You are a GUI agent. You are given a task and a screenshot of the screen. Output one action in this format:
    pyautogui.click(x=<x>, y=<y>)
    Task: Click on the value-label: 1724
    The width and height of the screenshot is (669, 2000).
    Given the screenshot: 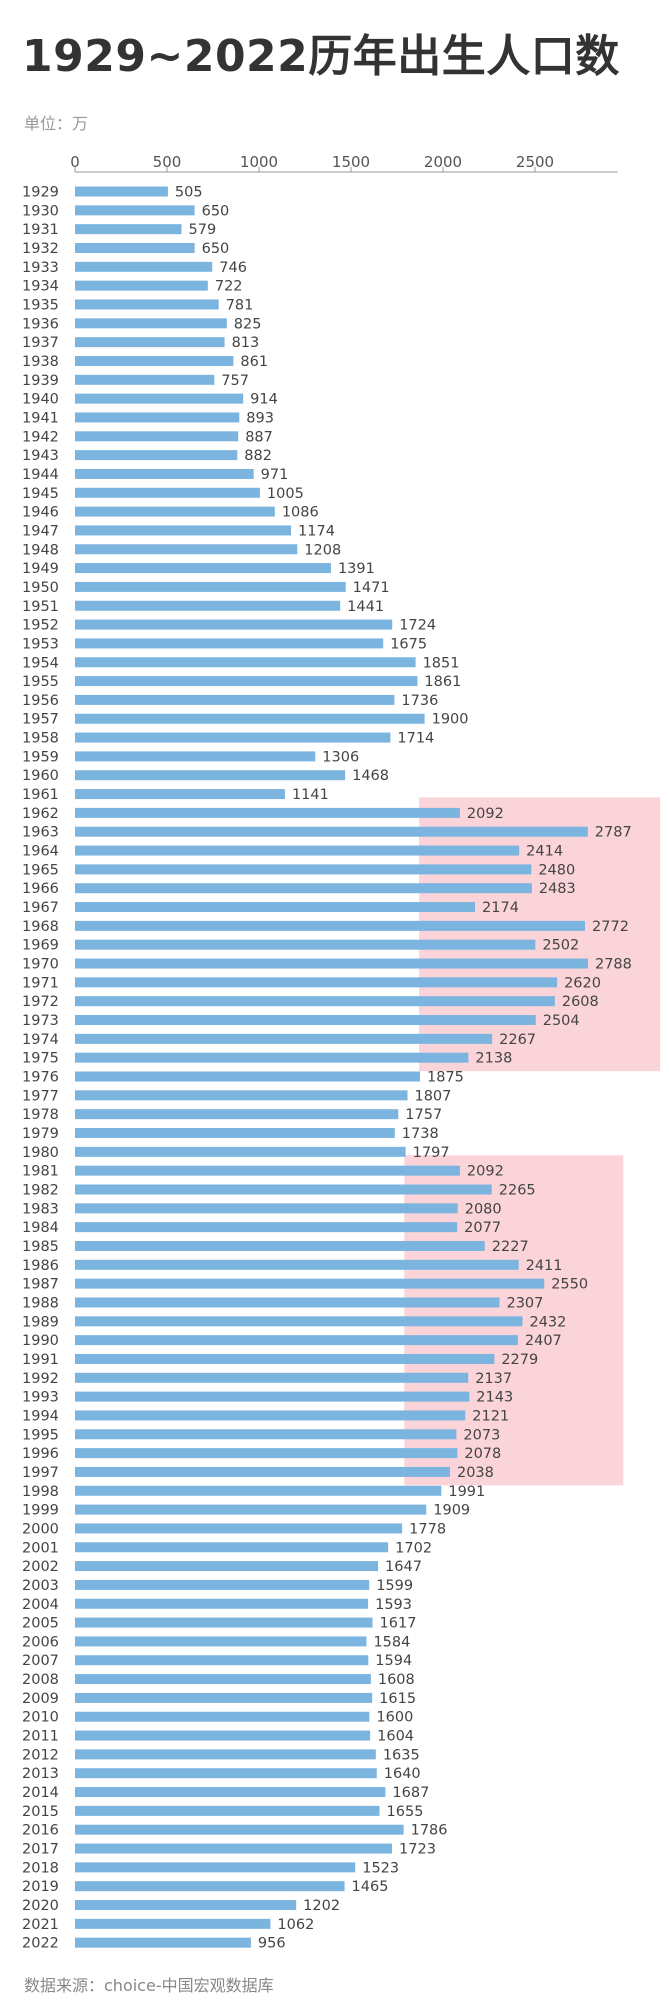 What is the action you would take?
    pyautogui.click(x=417, y=626)
    